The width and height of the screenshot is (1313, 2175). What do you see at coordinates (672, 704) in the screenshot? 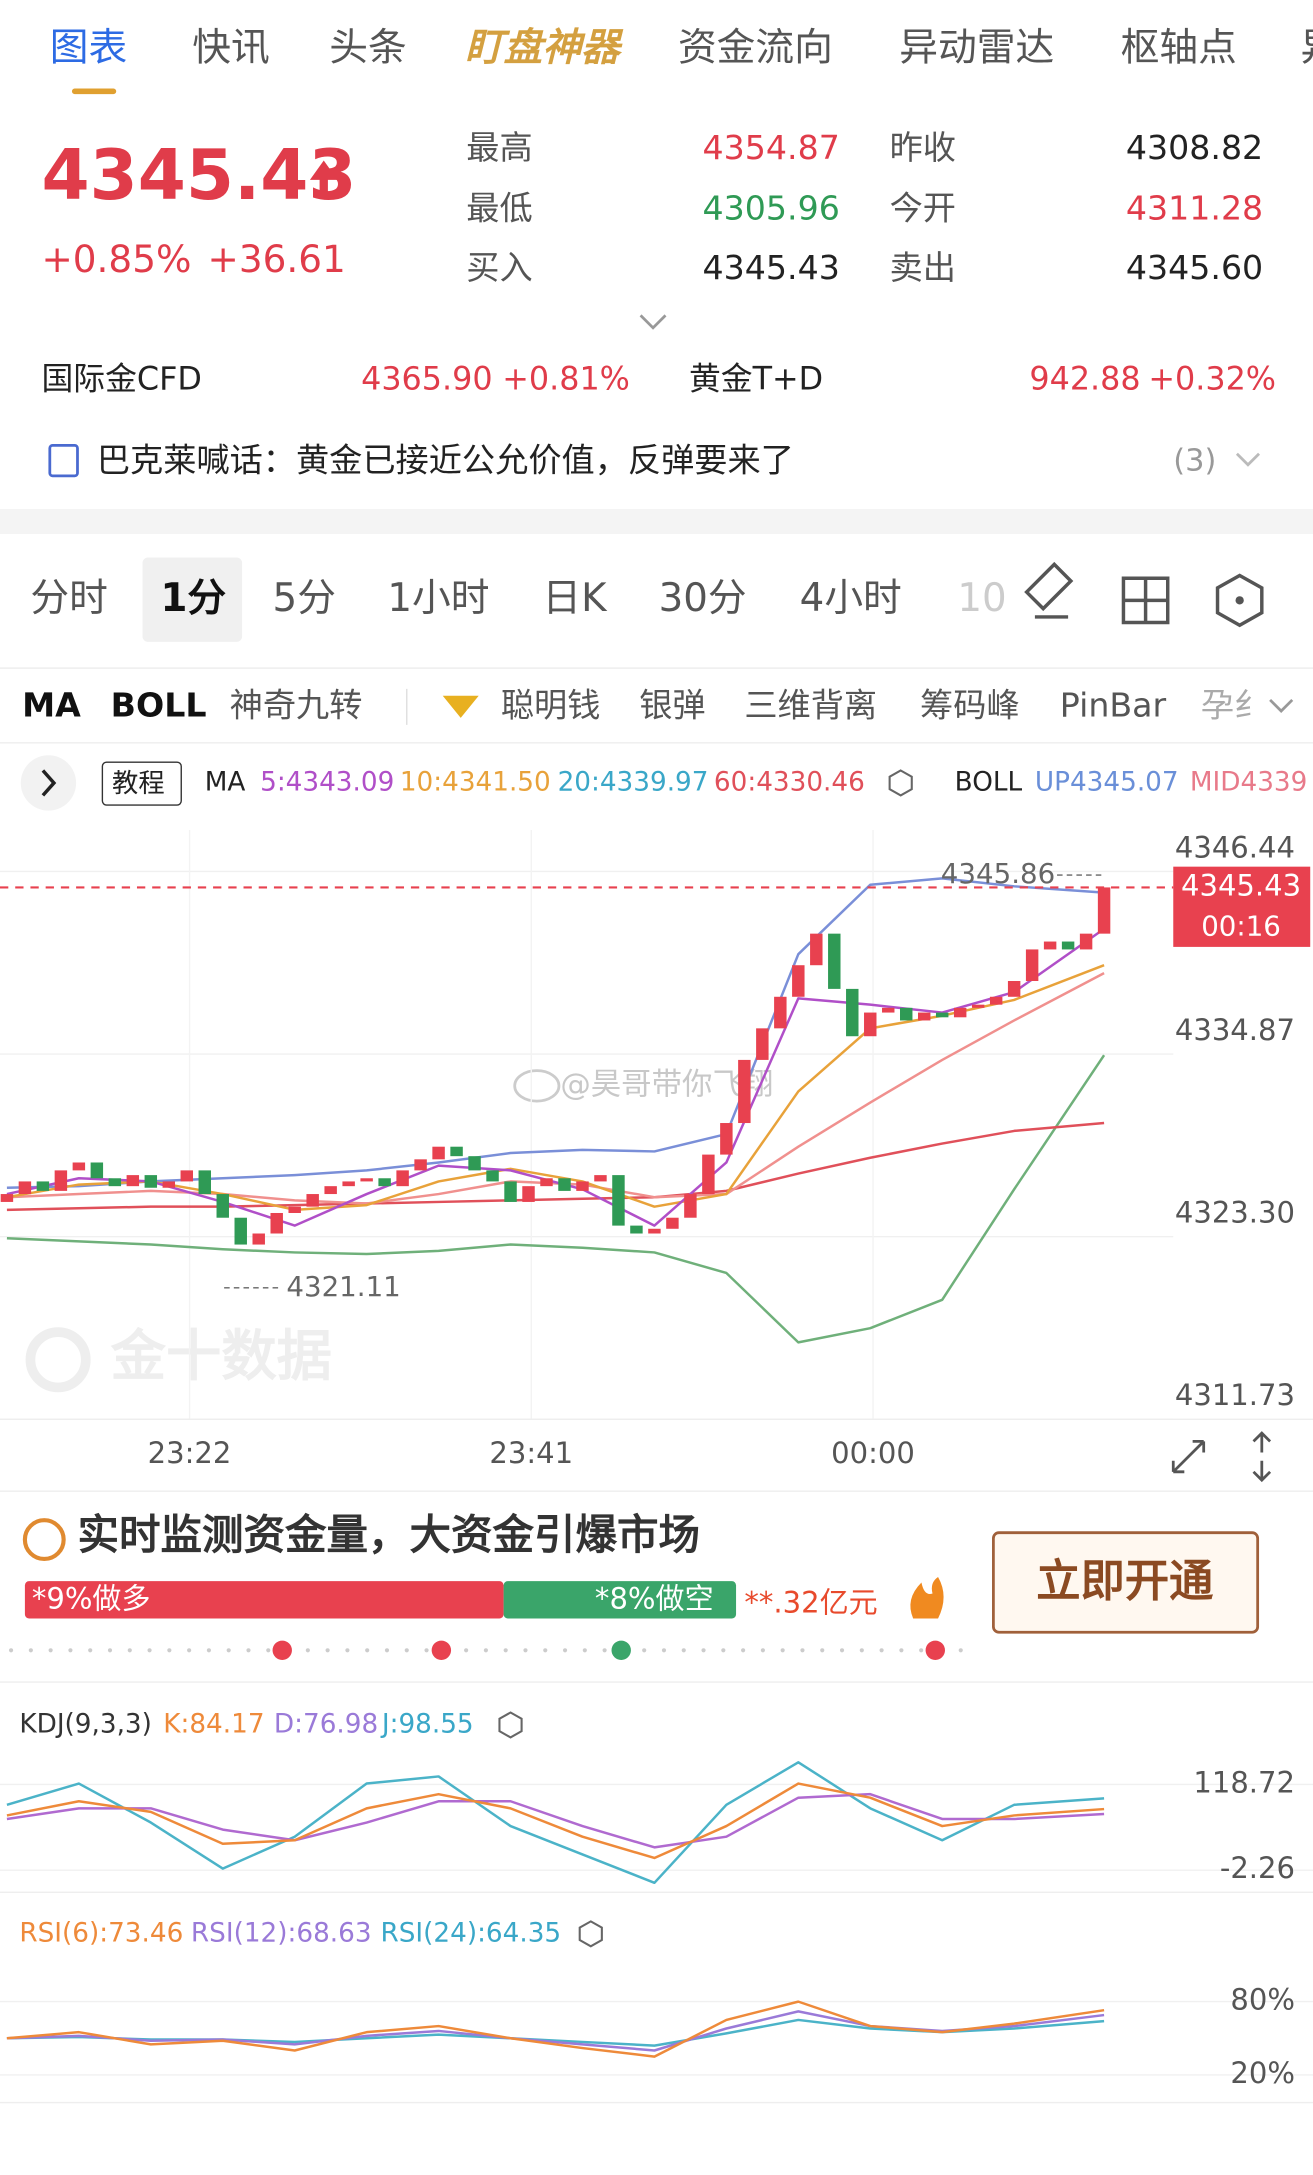
I see `indicator: 银弹` at bounding box center [672, 704].